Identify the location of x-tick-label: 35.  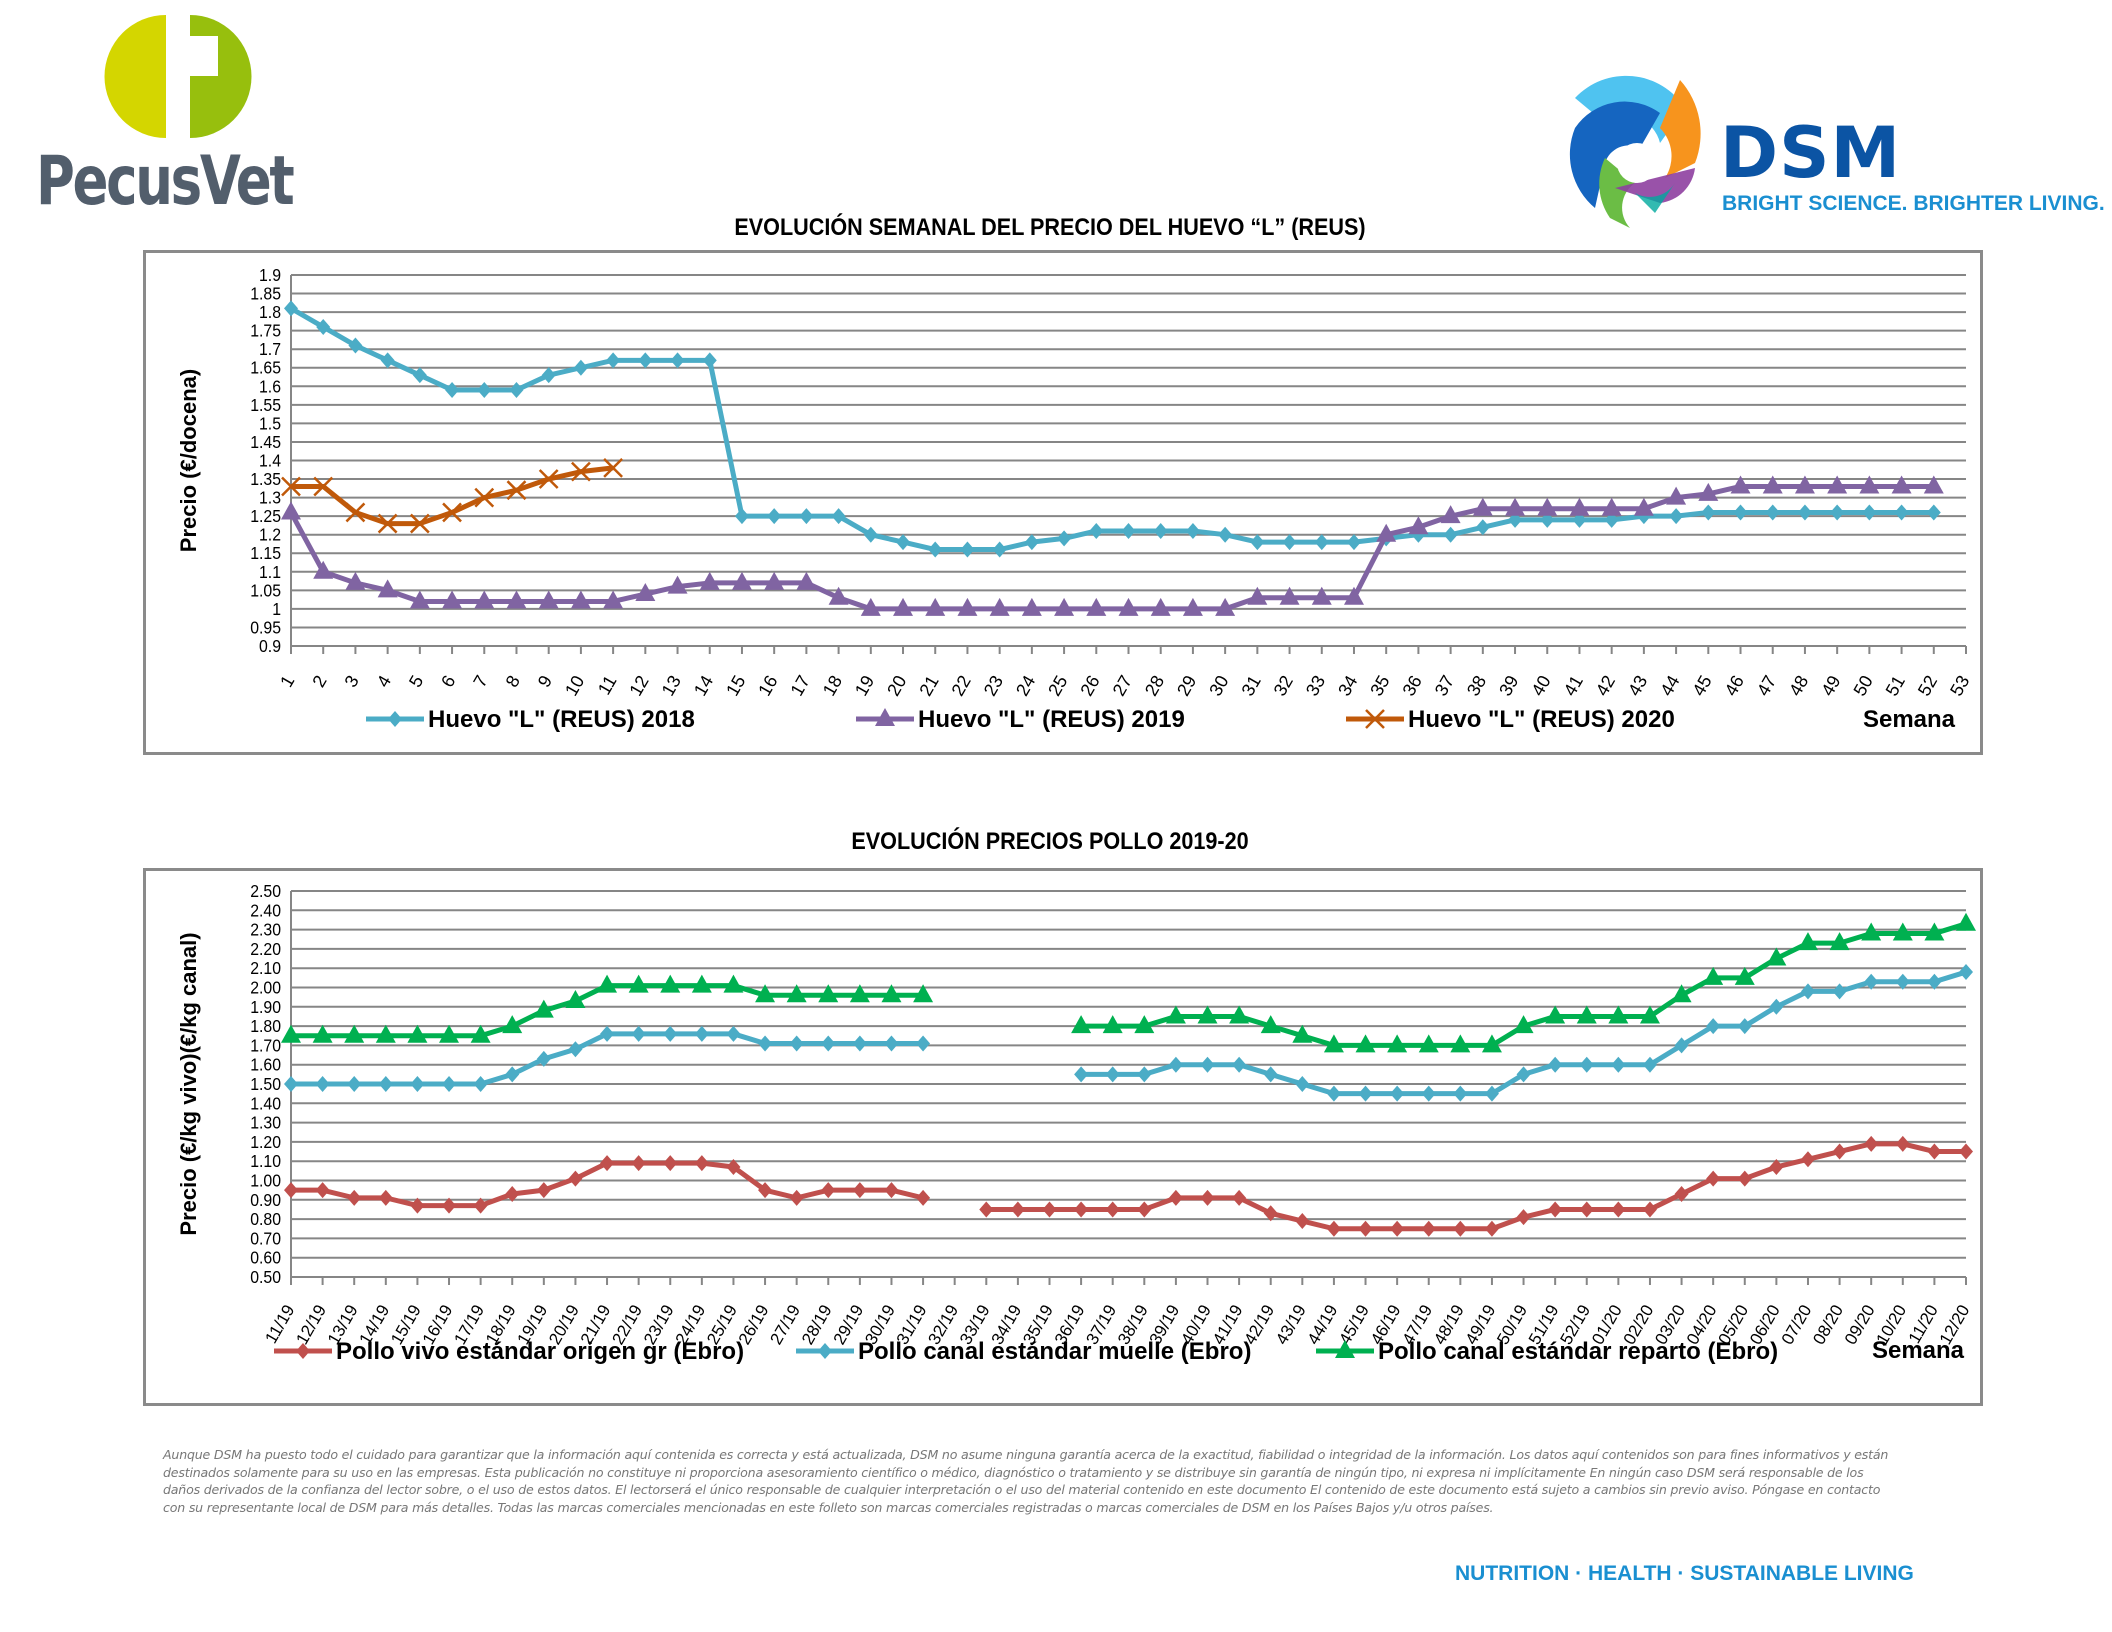
(1379, 685).